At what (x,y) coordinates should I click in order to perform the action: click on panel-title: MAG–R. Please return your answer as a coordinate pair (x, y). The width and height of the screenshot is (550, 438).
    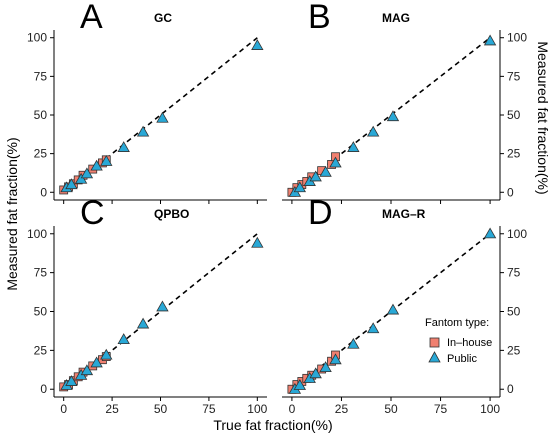
    Looking at the image, I should click on (404, 214).